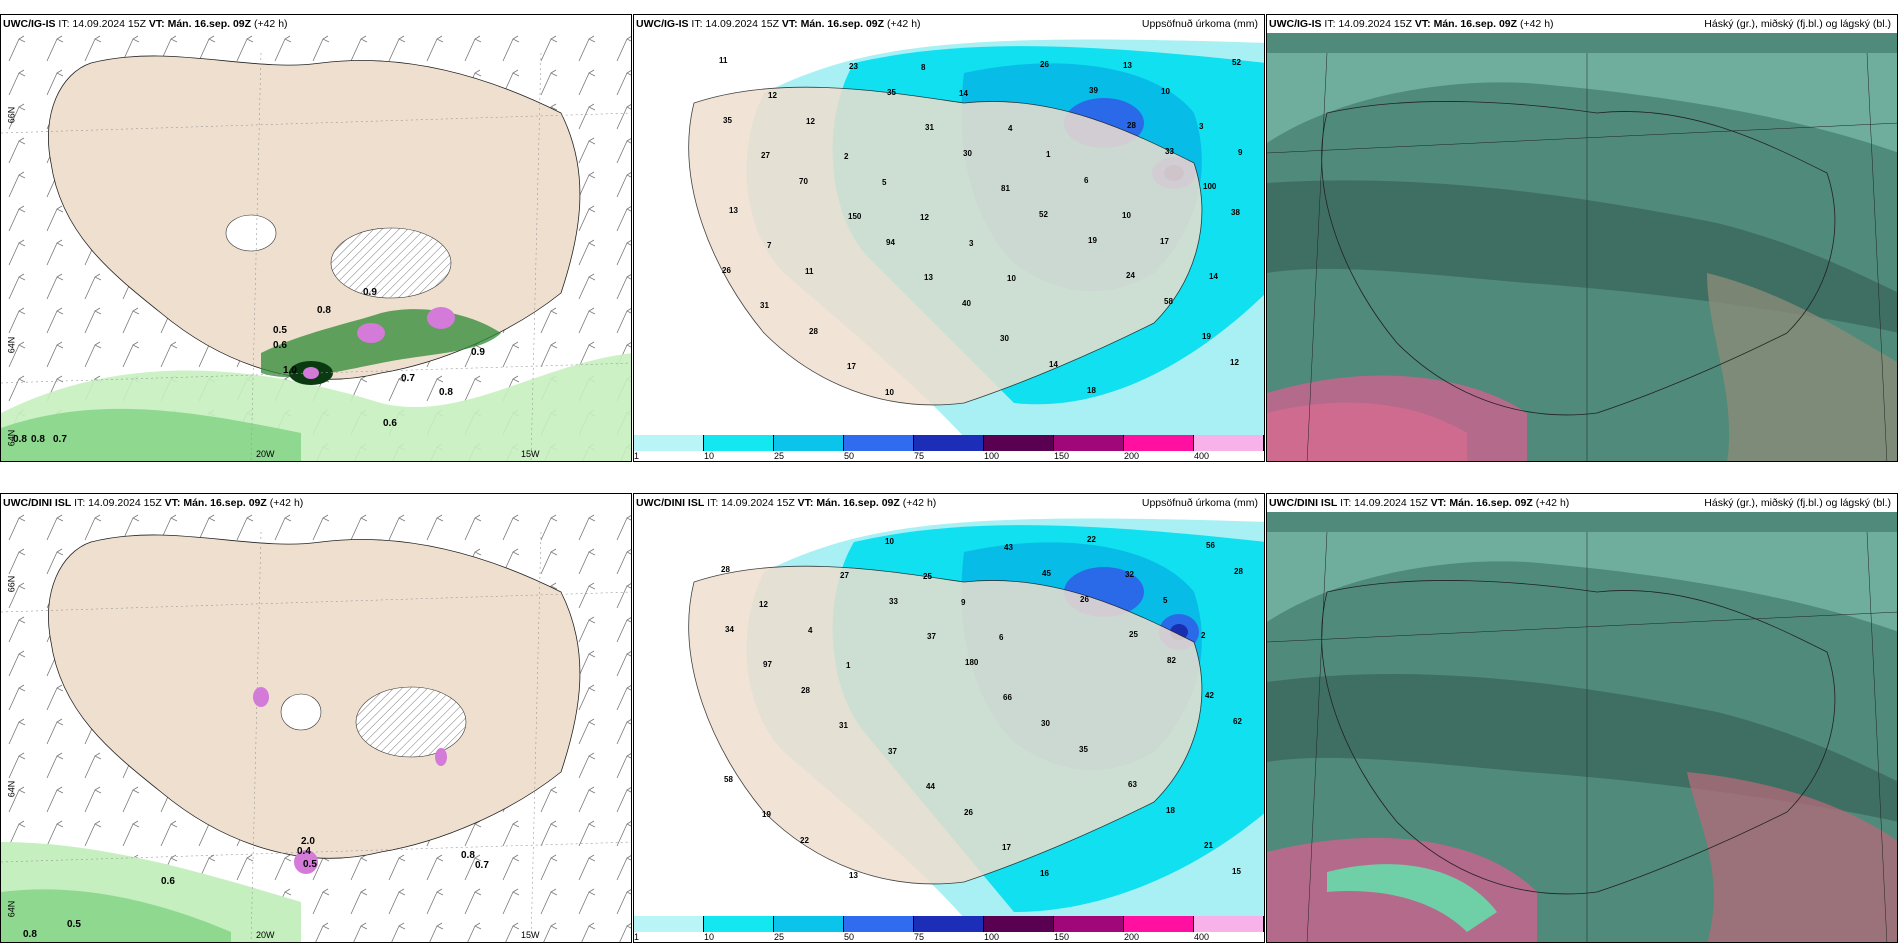 This screenshot has width=1900, height=950. Describe the element at coordinates (314, 696) in the screenshot. I see `iceland-landmass` at that location.